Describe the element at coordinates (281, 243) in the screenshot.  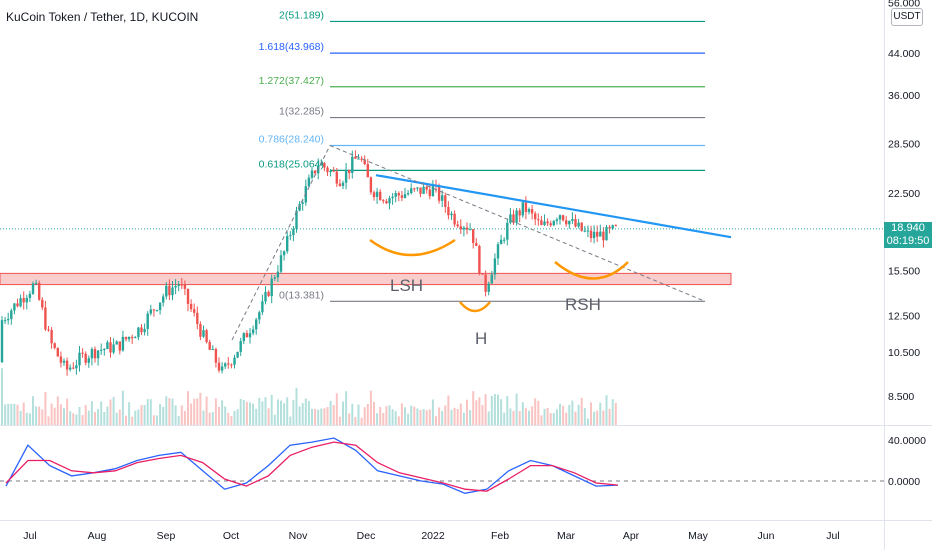
I see `swing-line-up` at that location.